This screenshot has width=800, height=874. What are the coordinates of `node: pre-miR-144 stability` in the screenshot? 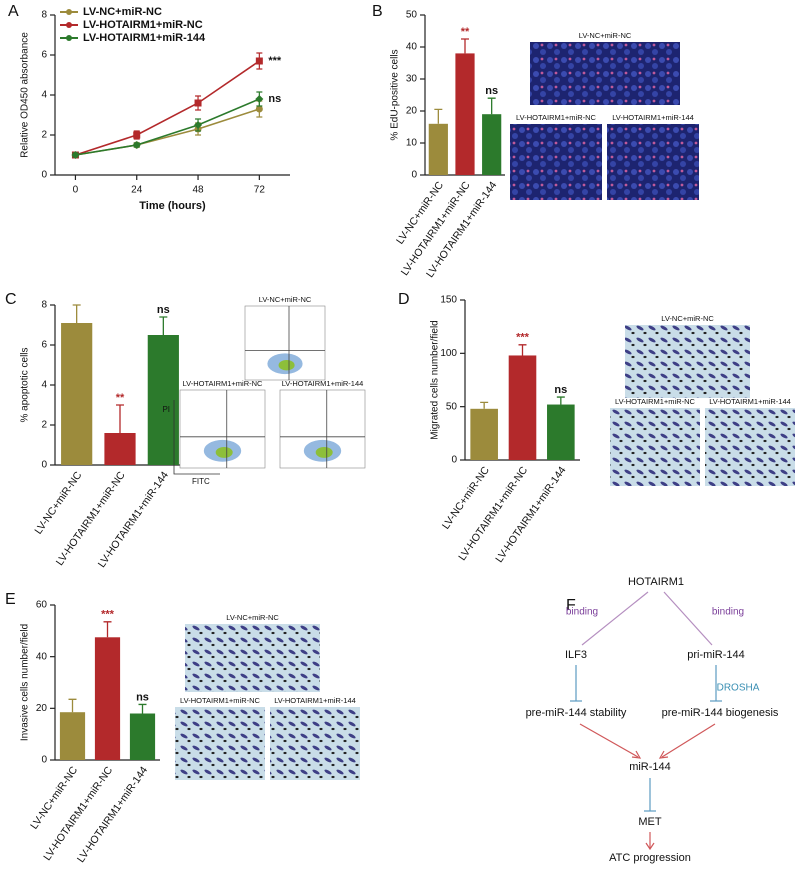 It's located at (576, 713).